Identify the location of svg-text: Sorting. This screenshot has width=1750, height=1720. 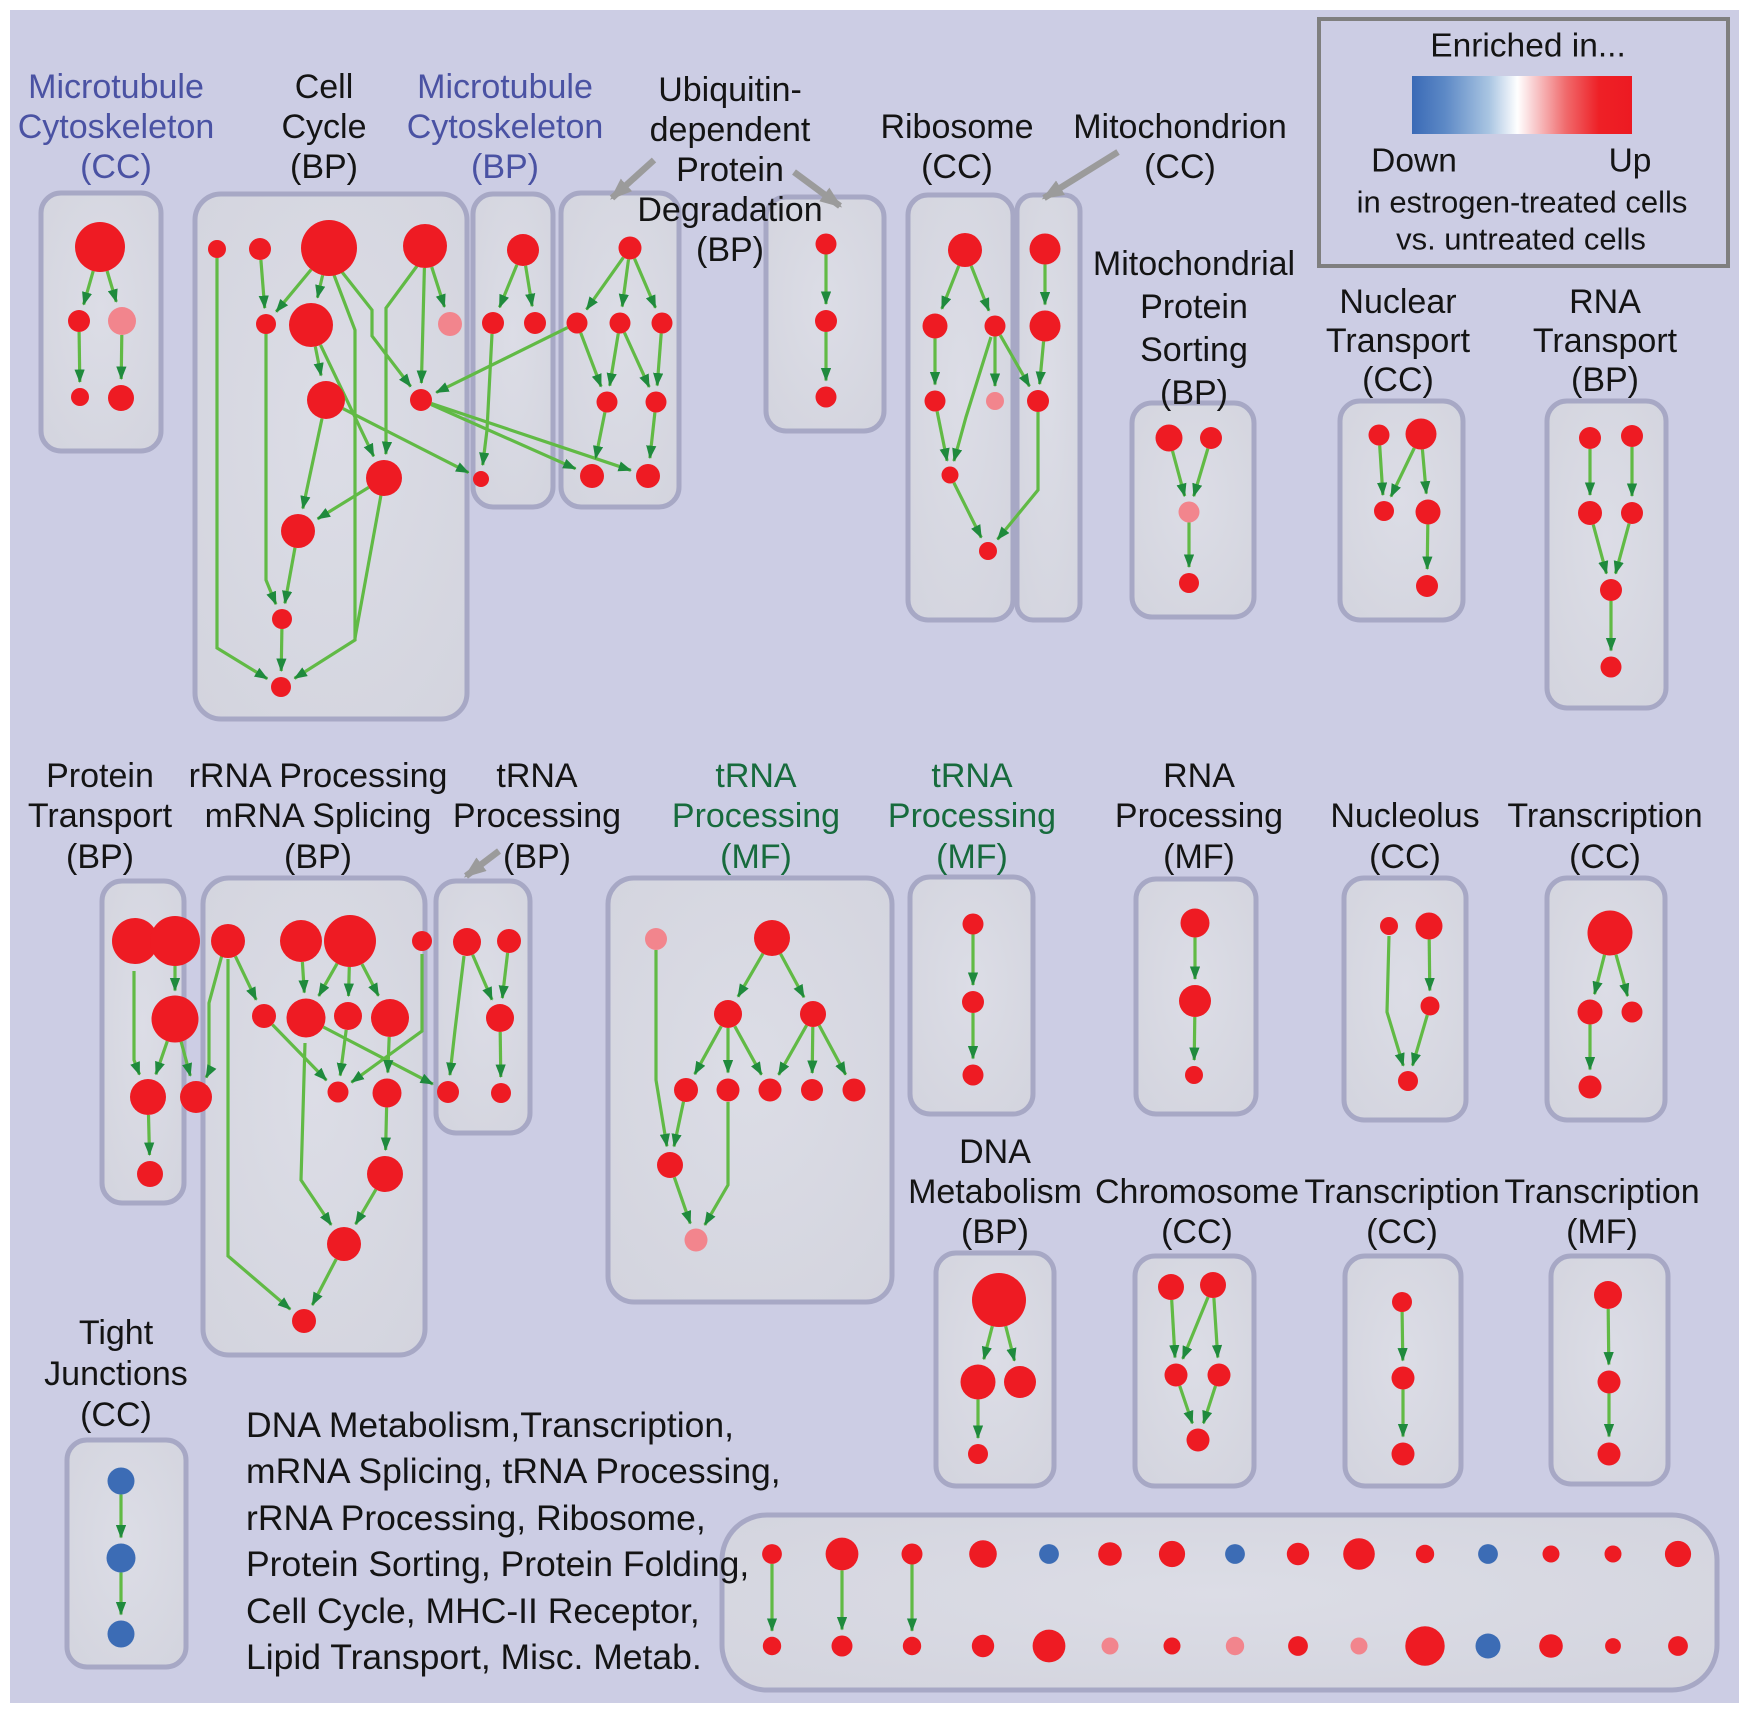
(1194, 350).